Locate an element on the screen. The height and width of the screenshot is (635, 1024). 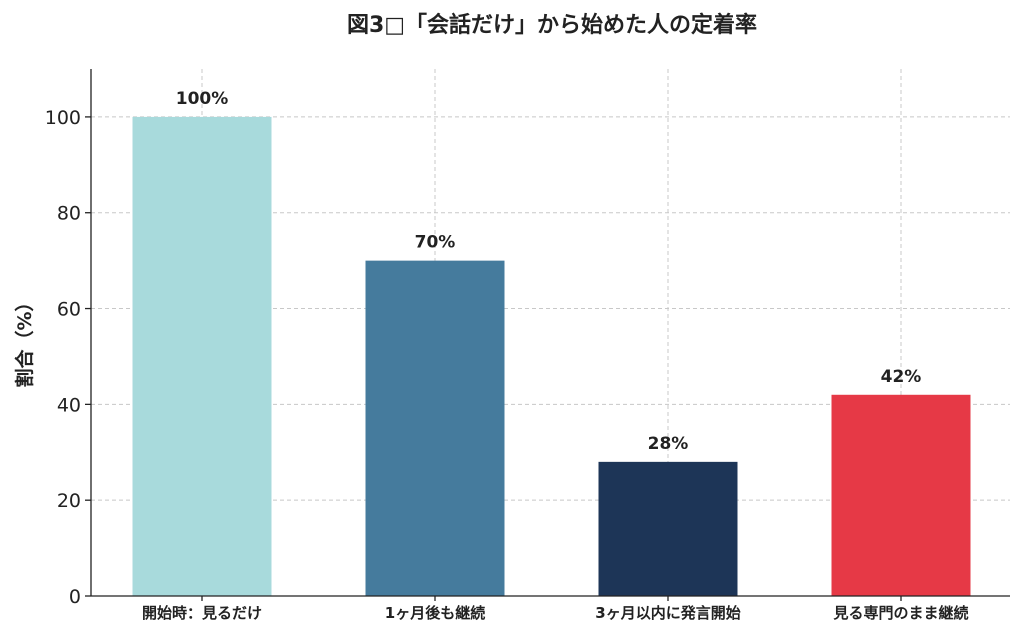
x-tick-label: 3ヶ月以内に発言開始 is located at coordinates (667, 613).